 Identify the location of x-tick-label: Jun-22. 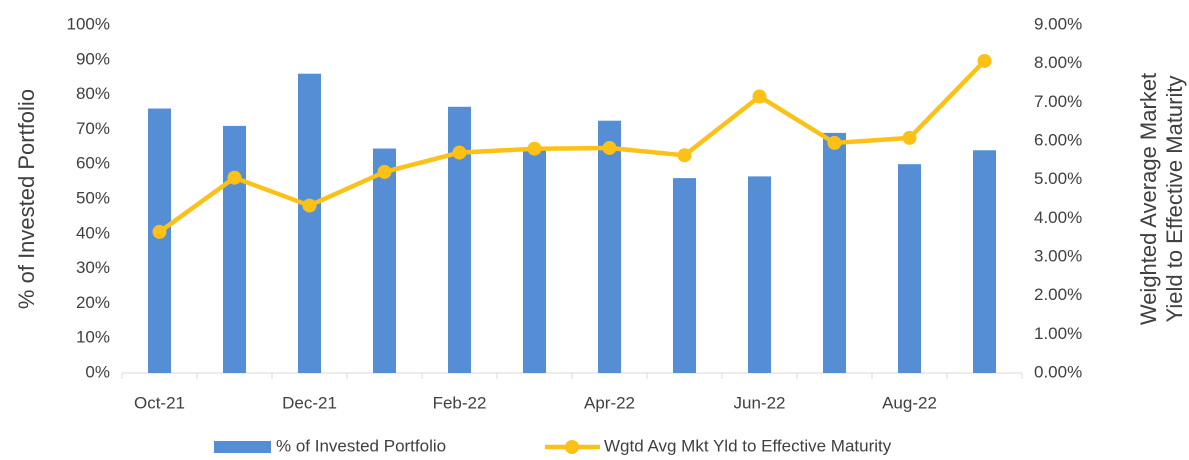
(760, 402).